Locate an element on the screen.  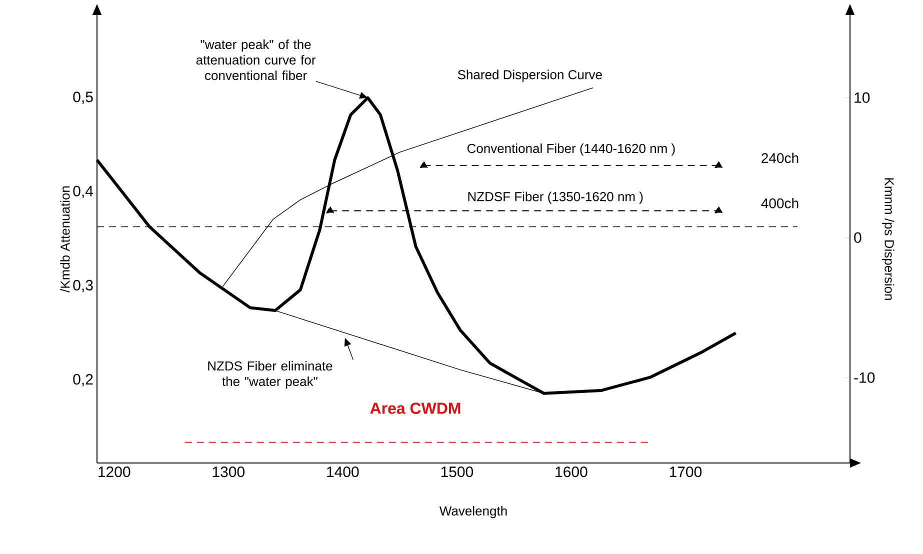
annotation: 400ch is located at coordinates (779, 203).